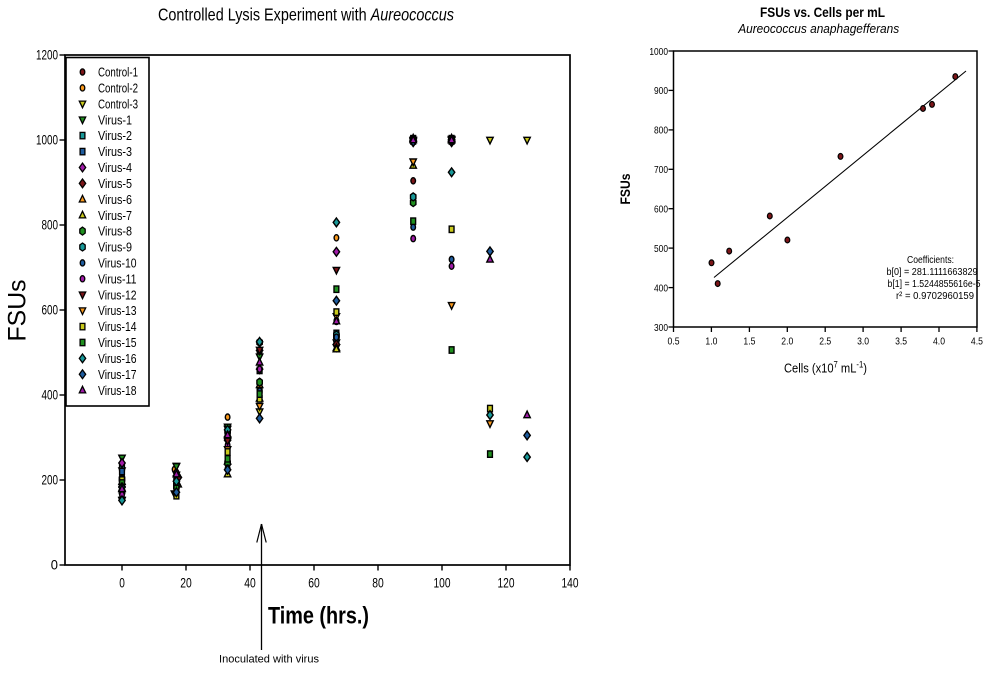 The height and width of the screenshot is (697, 991). Describe the element at coordinates (115, 199) in the screenshot. I see `svg-text: Virus-6` at that location.